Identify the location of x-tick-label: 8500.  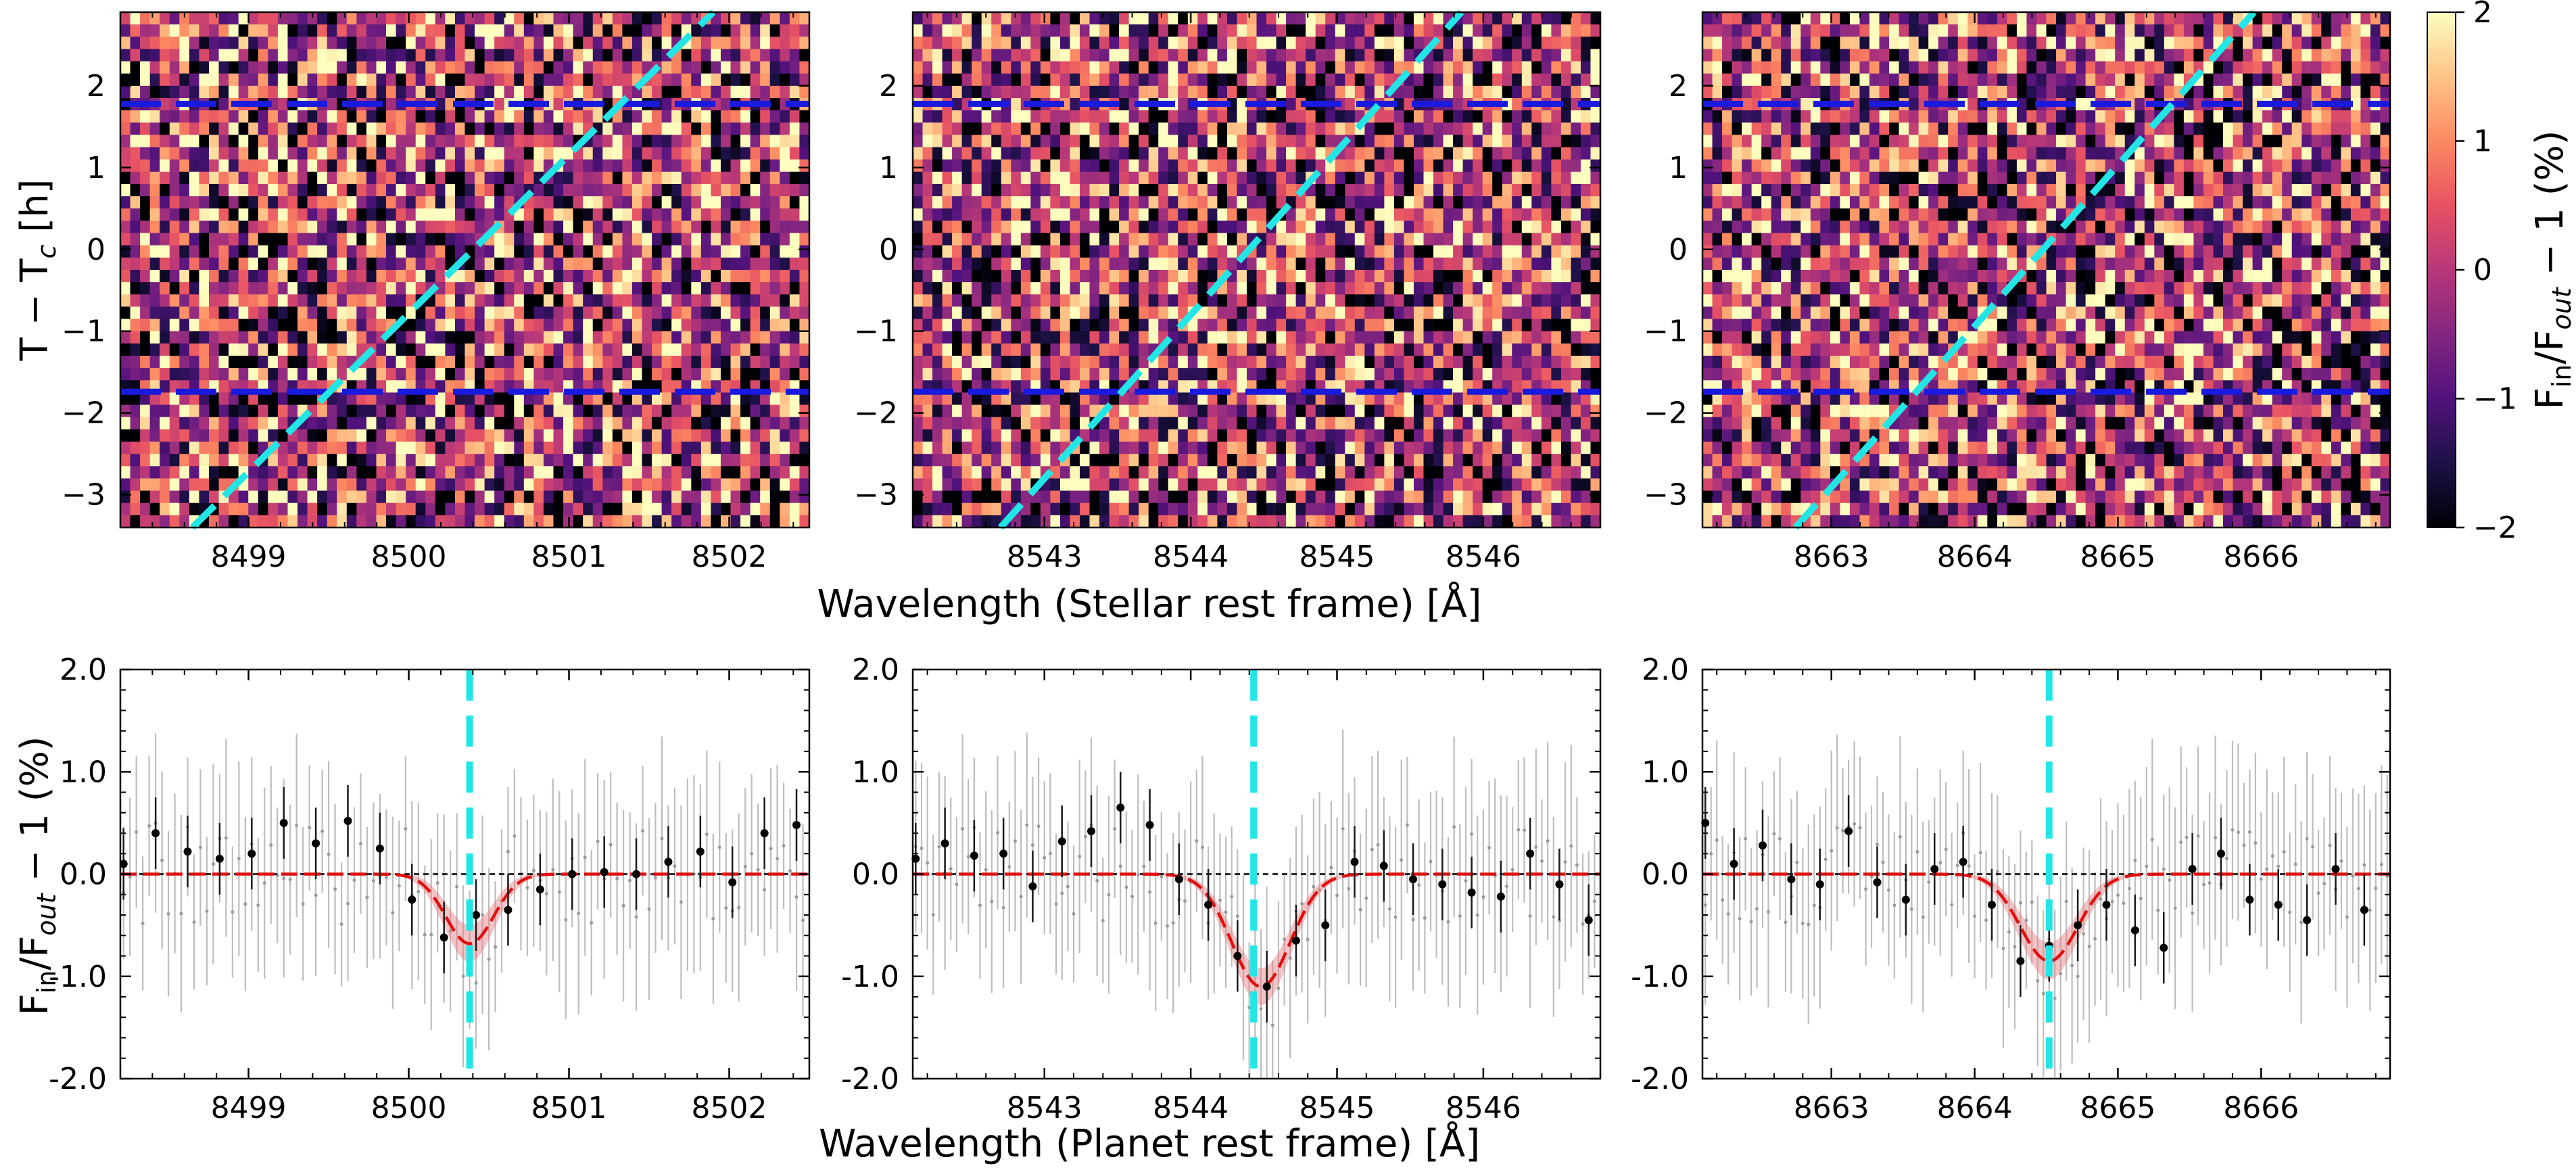
(409, 1108).